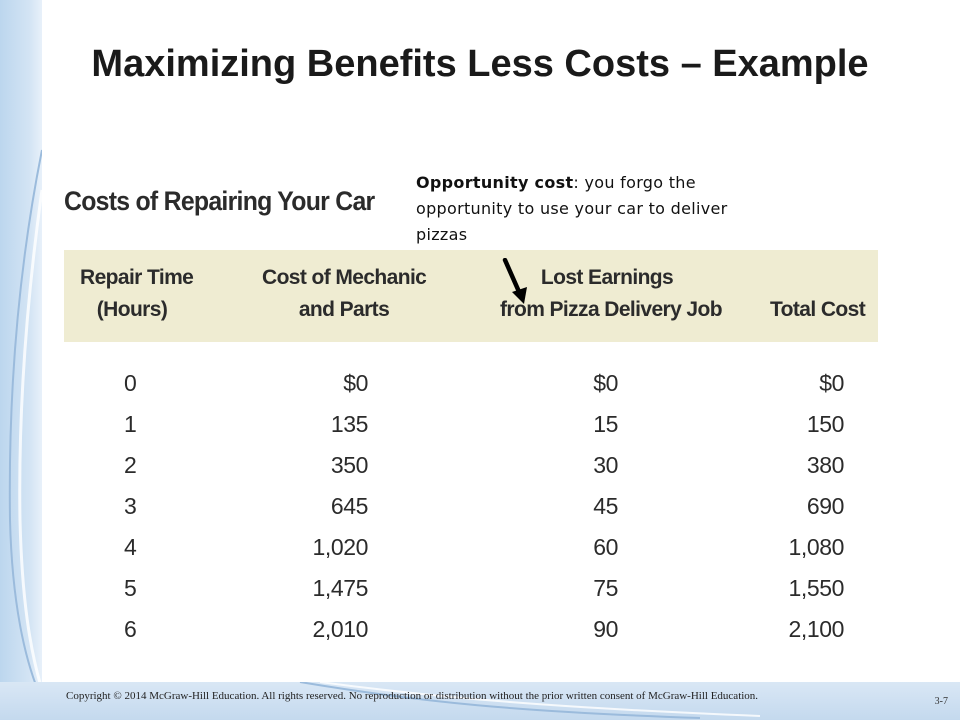 The height and width of the screenshot is (720, 960). What do you see at coordinates (25, 425) in the screenshot?
I see `decorative-swoosh` at bounding box center [25, 425].